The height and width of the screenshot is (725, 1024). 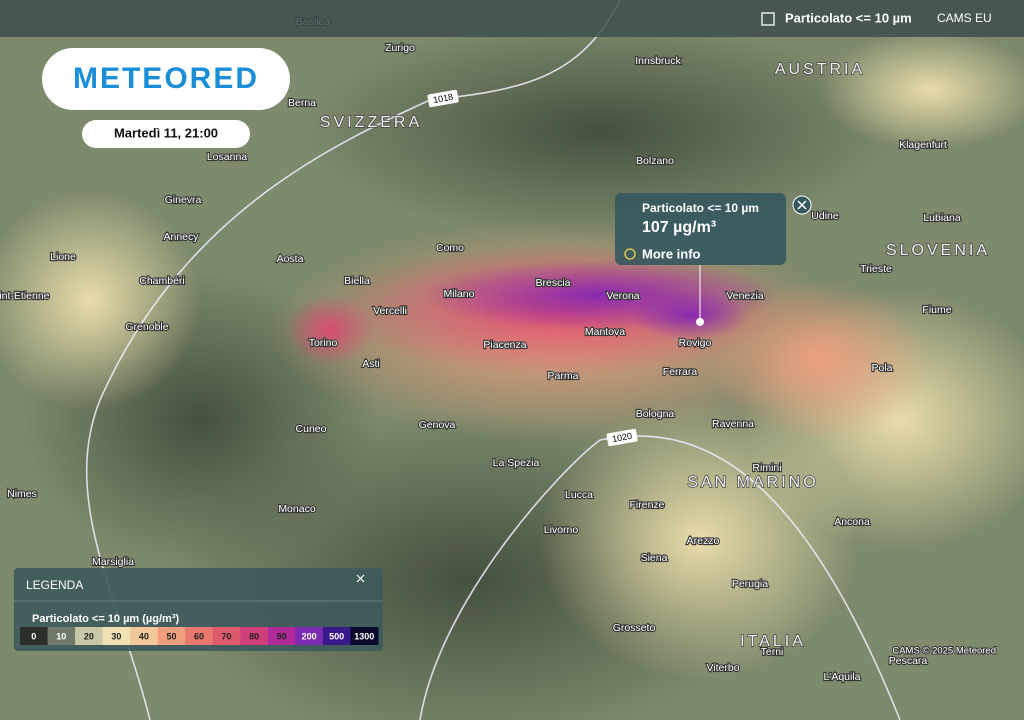 What do you see at coordinates (679, 227) in the screenshot?
I see `popup-value: 107 µg/m³` at bounding box center [679, 227].